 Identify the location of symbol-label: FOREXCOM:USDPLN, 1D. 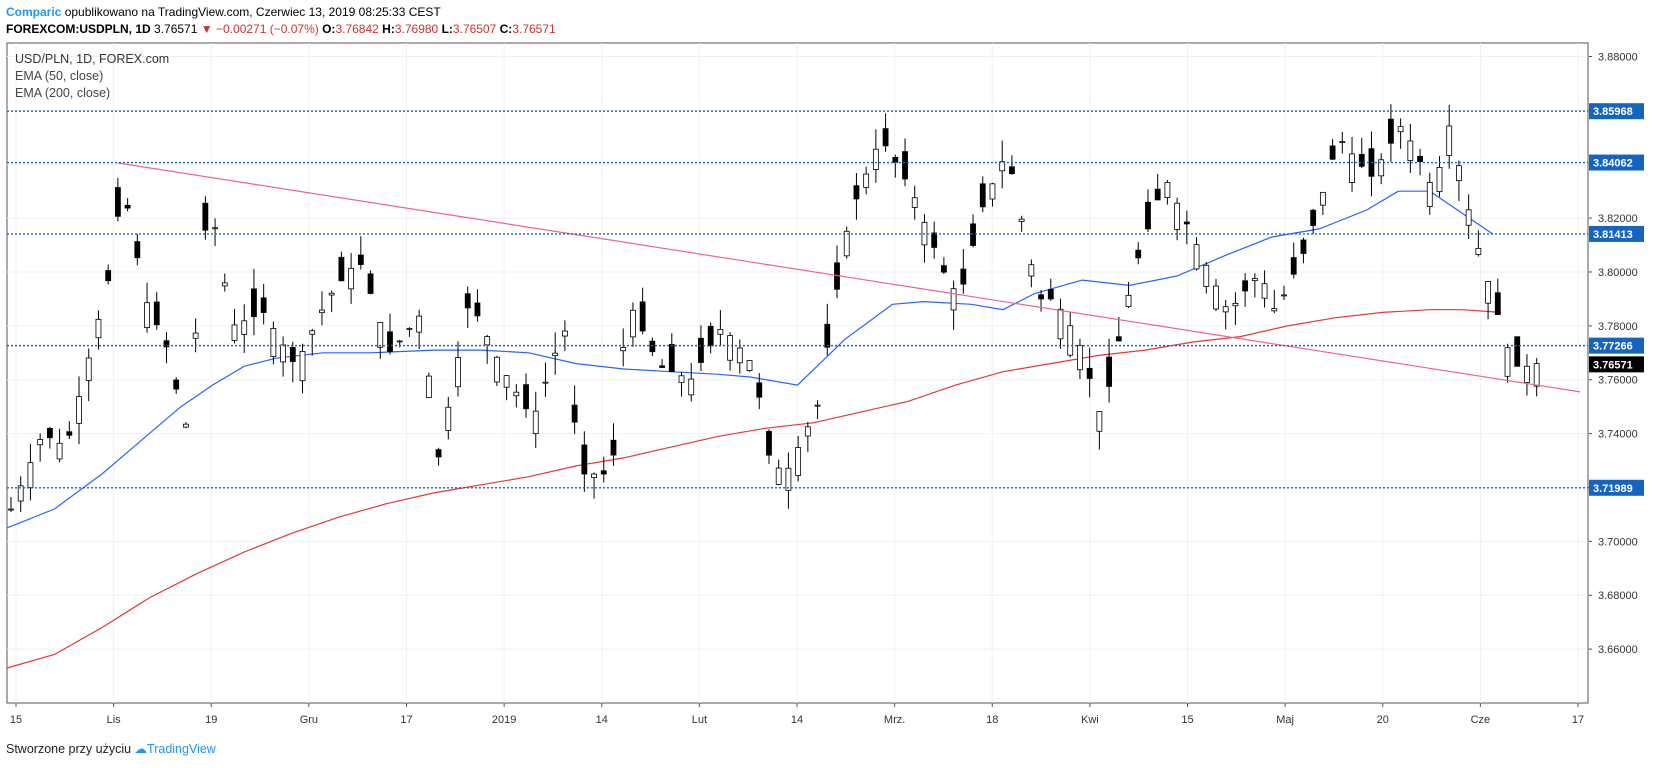
(78, 29).